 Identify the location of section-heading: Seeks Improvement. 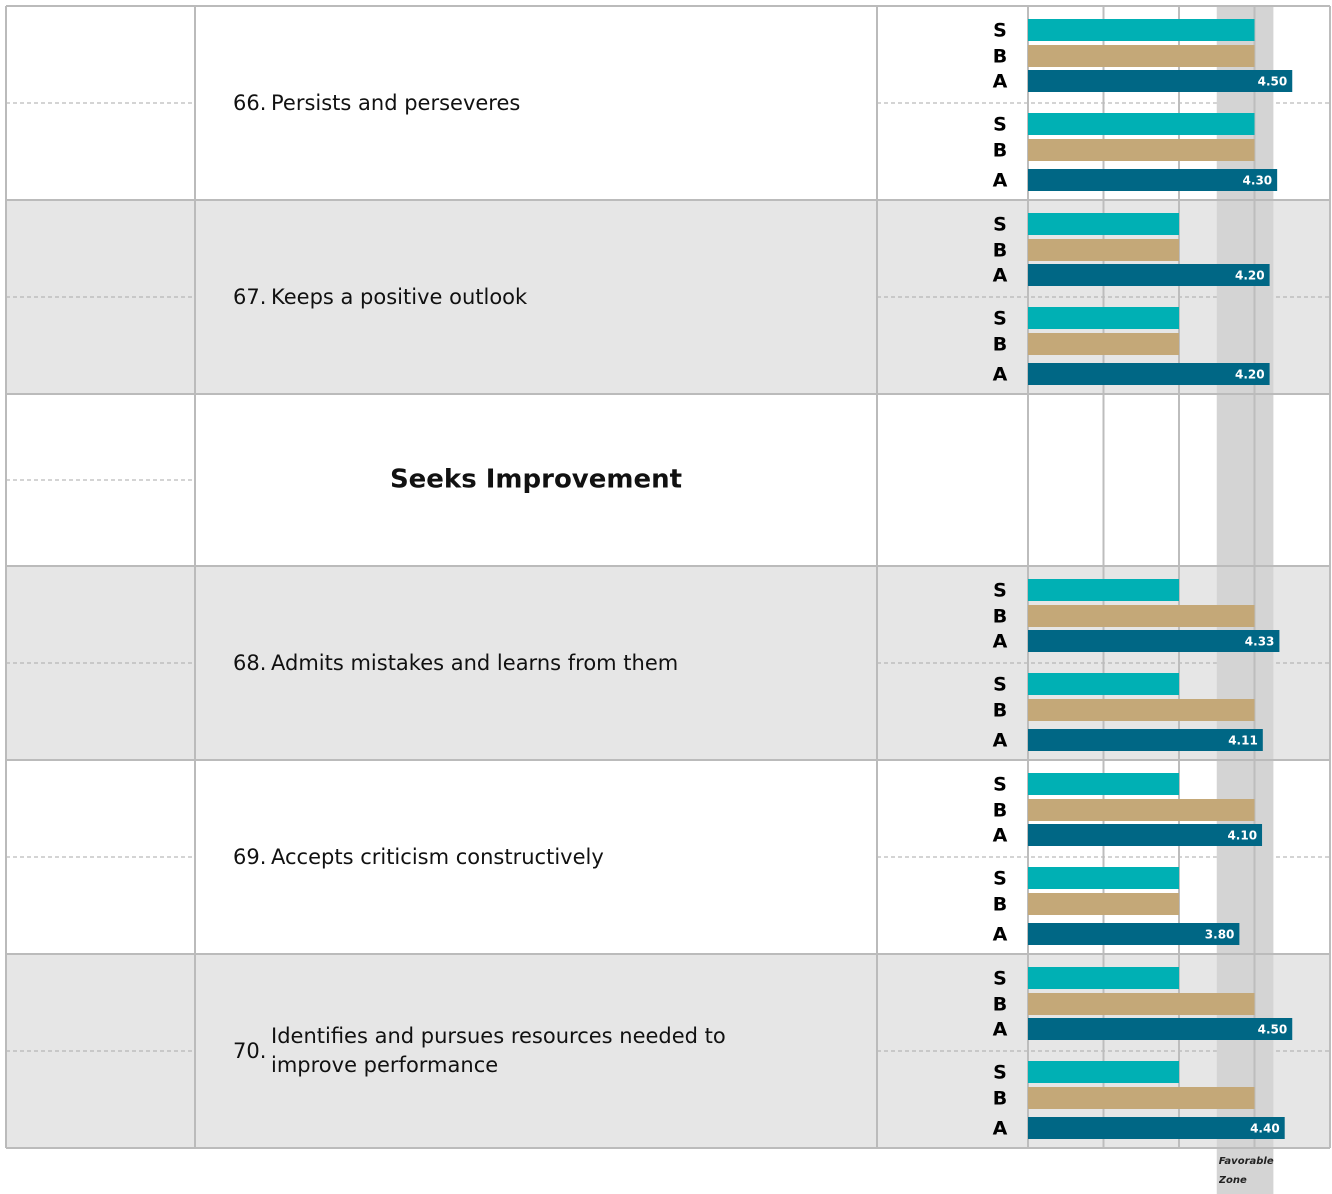
(536, 480).